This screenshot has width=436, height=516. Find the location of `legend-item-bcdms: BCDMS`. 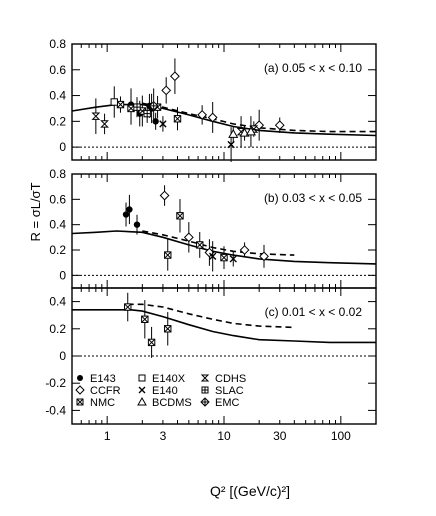

legend-item-bcdms: BCDMS is located at coordinates (164, 402).